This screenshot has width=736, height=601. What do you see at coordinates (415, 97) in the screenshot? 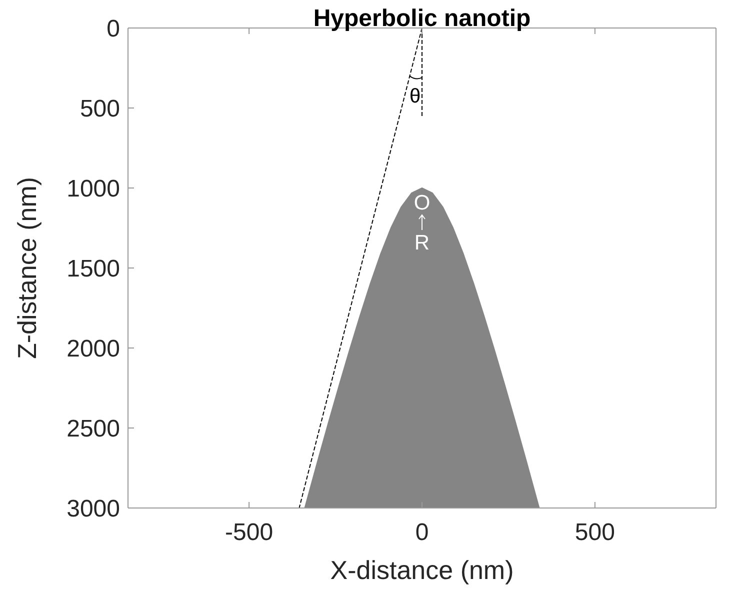
I see `annotation: θ` at bounding box center [415, 97].